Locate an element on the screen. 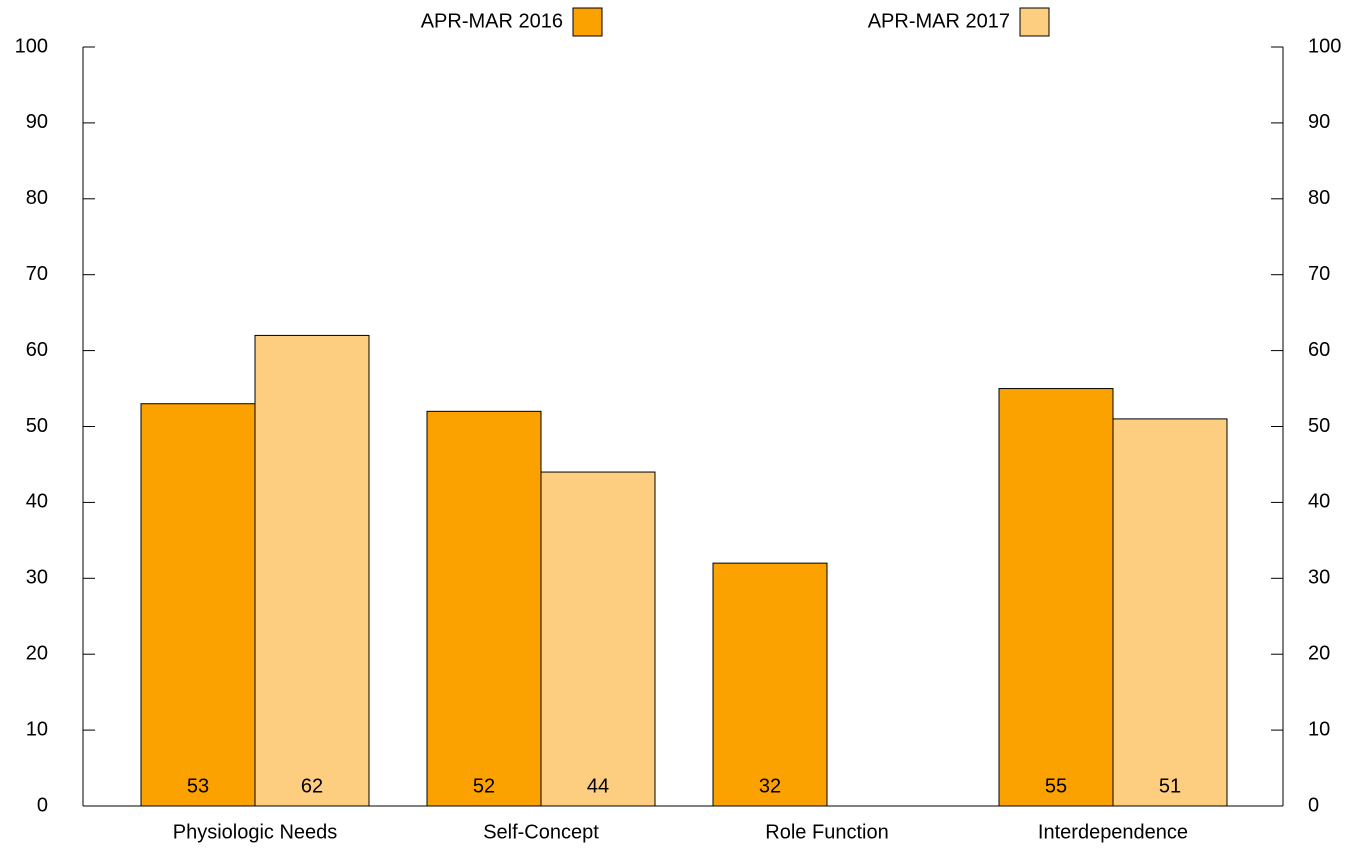 The image size is (1370, 848). y-tick-label: 90 is located at coordinates (37, 122).